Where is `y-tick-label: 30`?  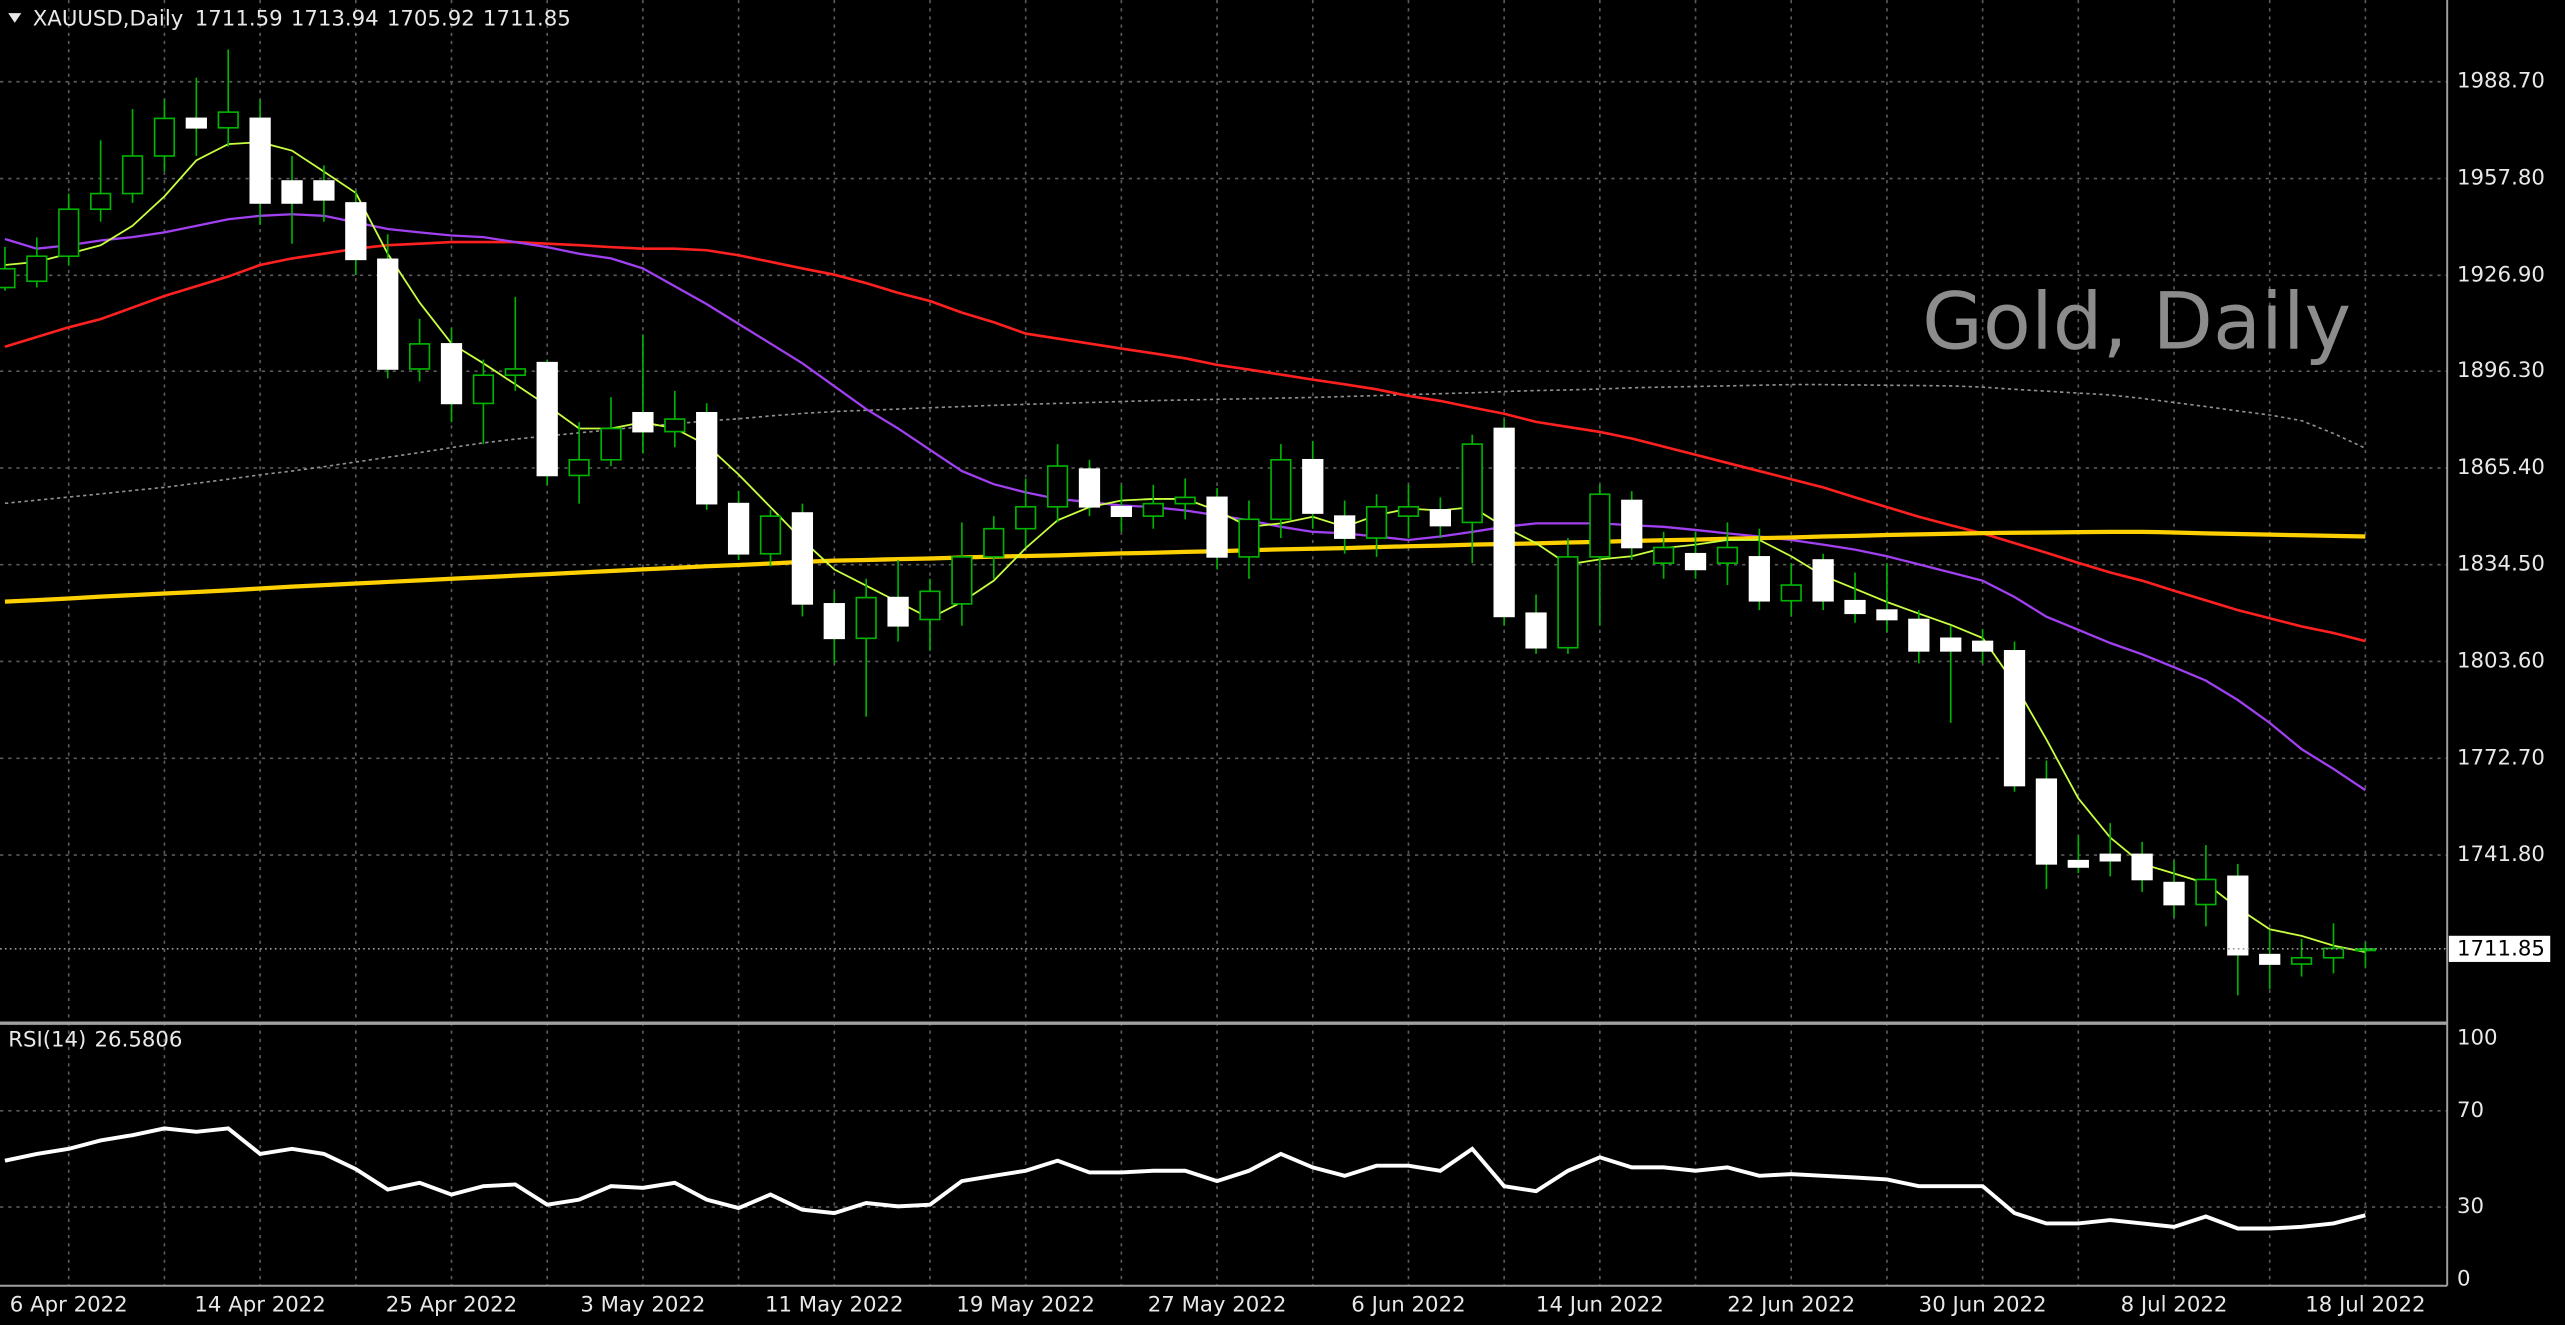
y-tick-label: 30 is located at coordinates (2470, 1206).